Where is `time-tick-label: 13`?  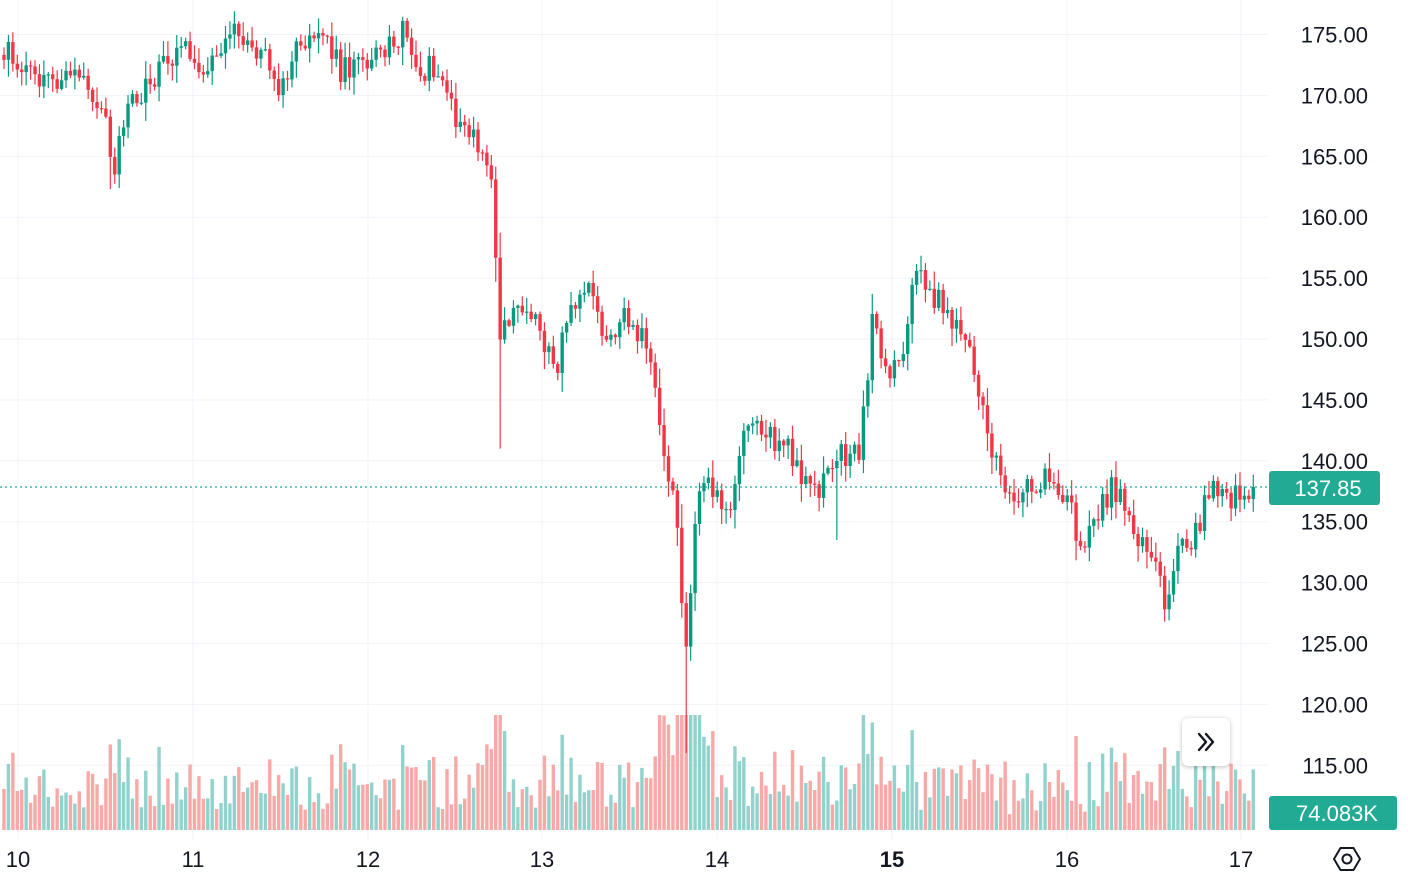 time-tick-label: 13 is located at coordinates (542, 859).